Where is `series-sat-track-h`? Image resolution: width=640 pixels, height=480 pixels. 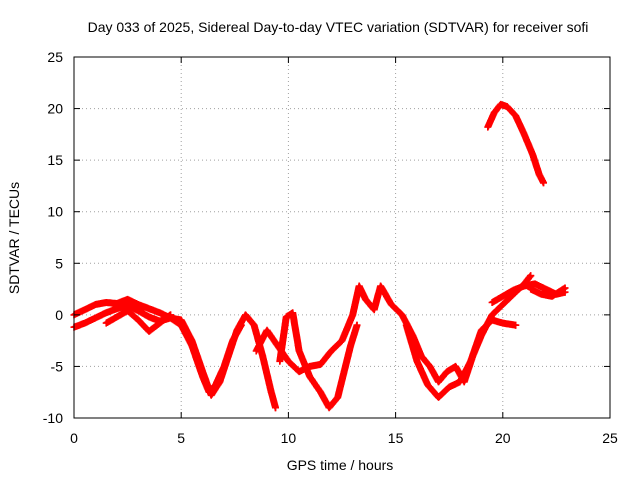
series-sat-track-h is located at coordinates (548, 292).